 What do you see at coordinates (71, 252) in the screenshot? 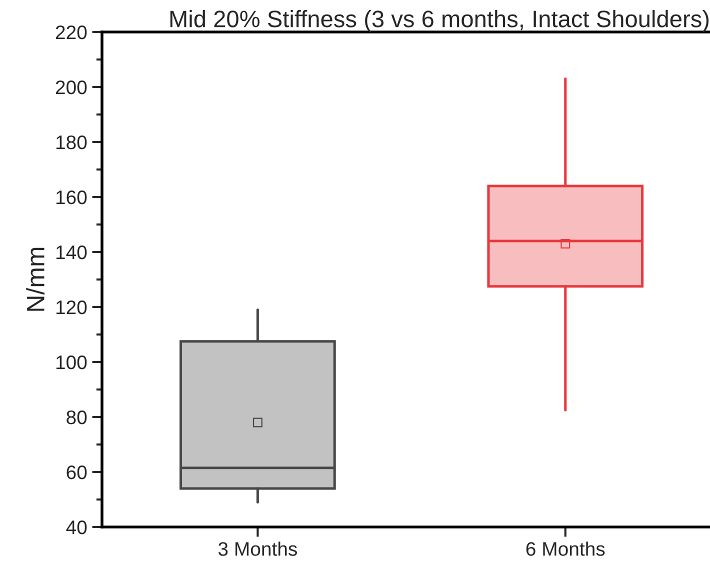
I see `y-tick-label: 140` at bounding box center [71, 252].